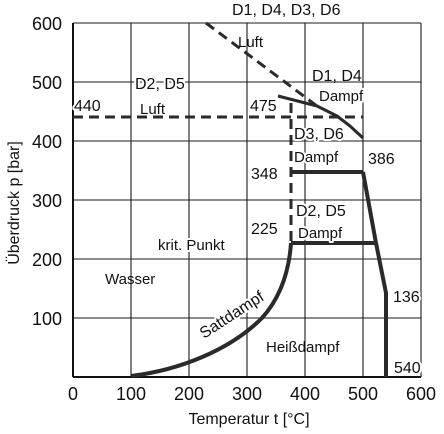 This screenshot has height=434, width=444. What do you see at coordinates (381, 159) in the screenshot?
I see `value-386: 386` at bounding box center [381, 159].